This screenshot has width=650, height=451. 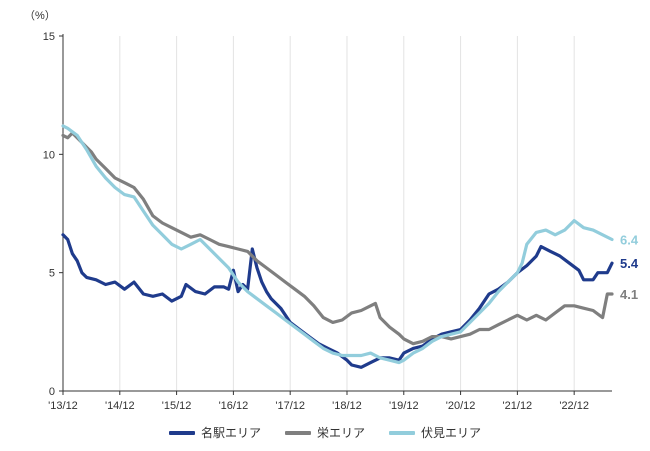 What do you see at coordinates (49, 37) in the screenshot?
I see `y-tick-label: 15` at bounding box center [49, 37].